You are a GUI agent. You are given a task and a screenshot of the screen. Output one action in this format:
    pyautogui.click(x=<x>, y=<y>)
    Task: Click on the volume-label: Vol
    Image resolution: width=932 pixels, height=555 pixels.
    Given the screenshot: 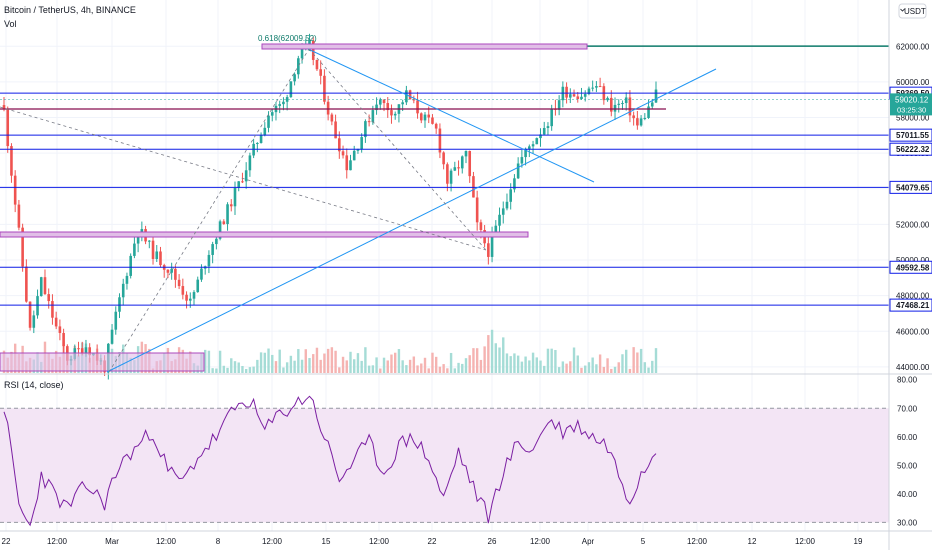 What is the action you would take?
    pyautogui.click(x=10, y=24)
    